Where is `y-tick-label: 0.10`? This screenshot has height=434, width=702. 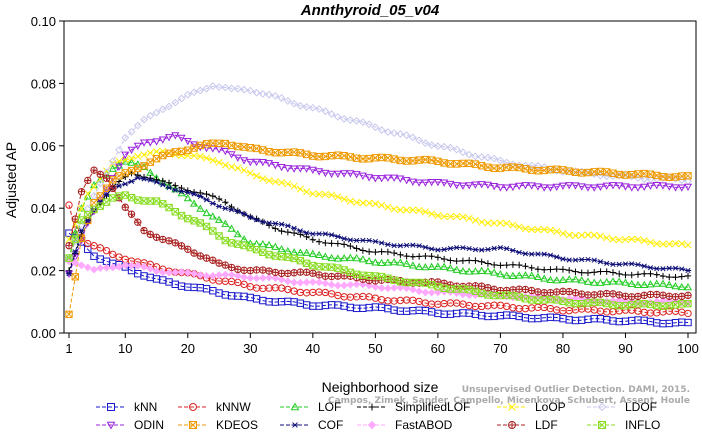 y-tick-label: 0.10 is located at coordinates (43, 21).